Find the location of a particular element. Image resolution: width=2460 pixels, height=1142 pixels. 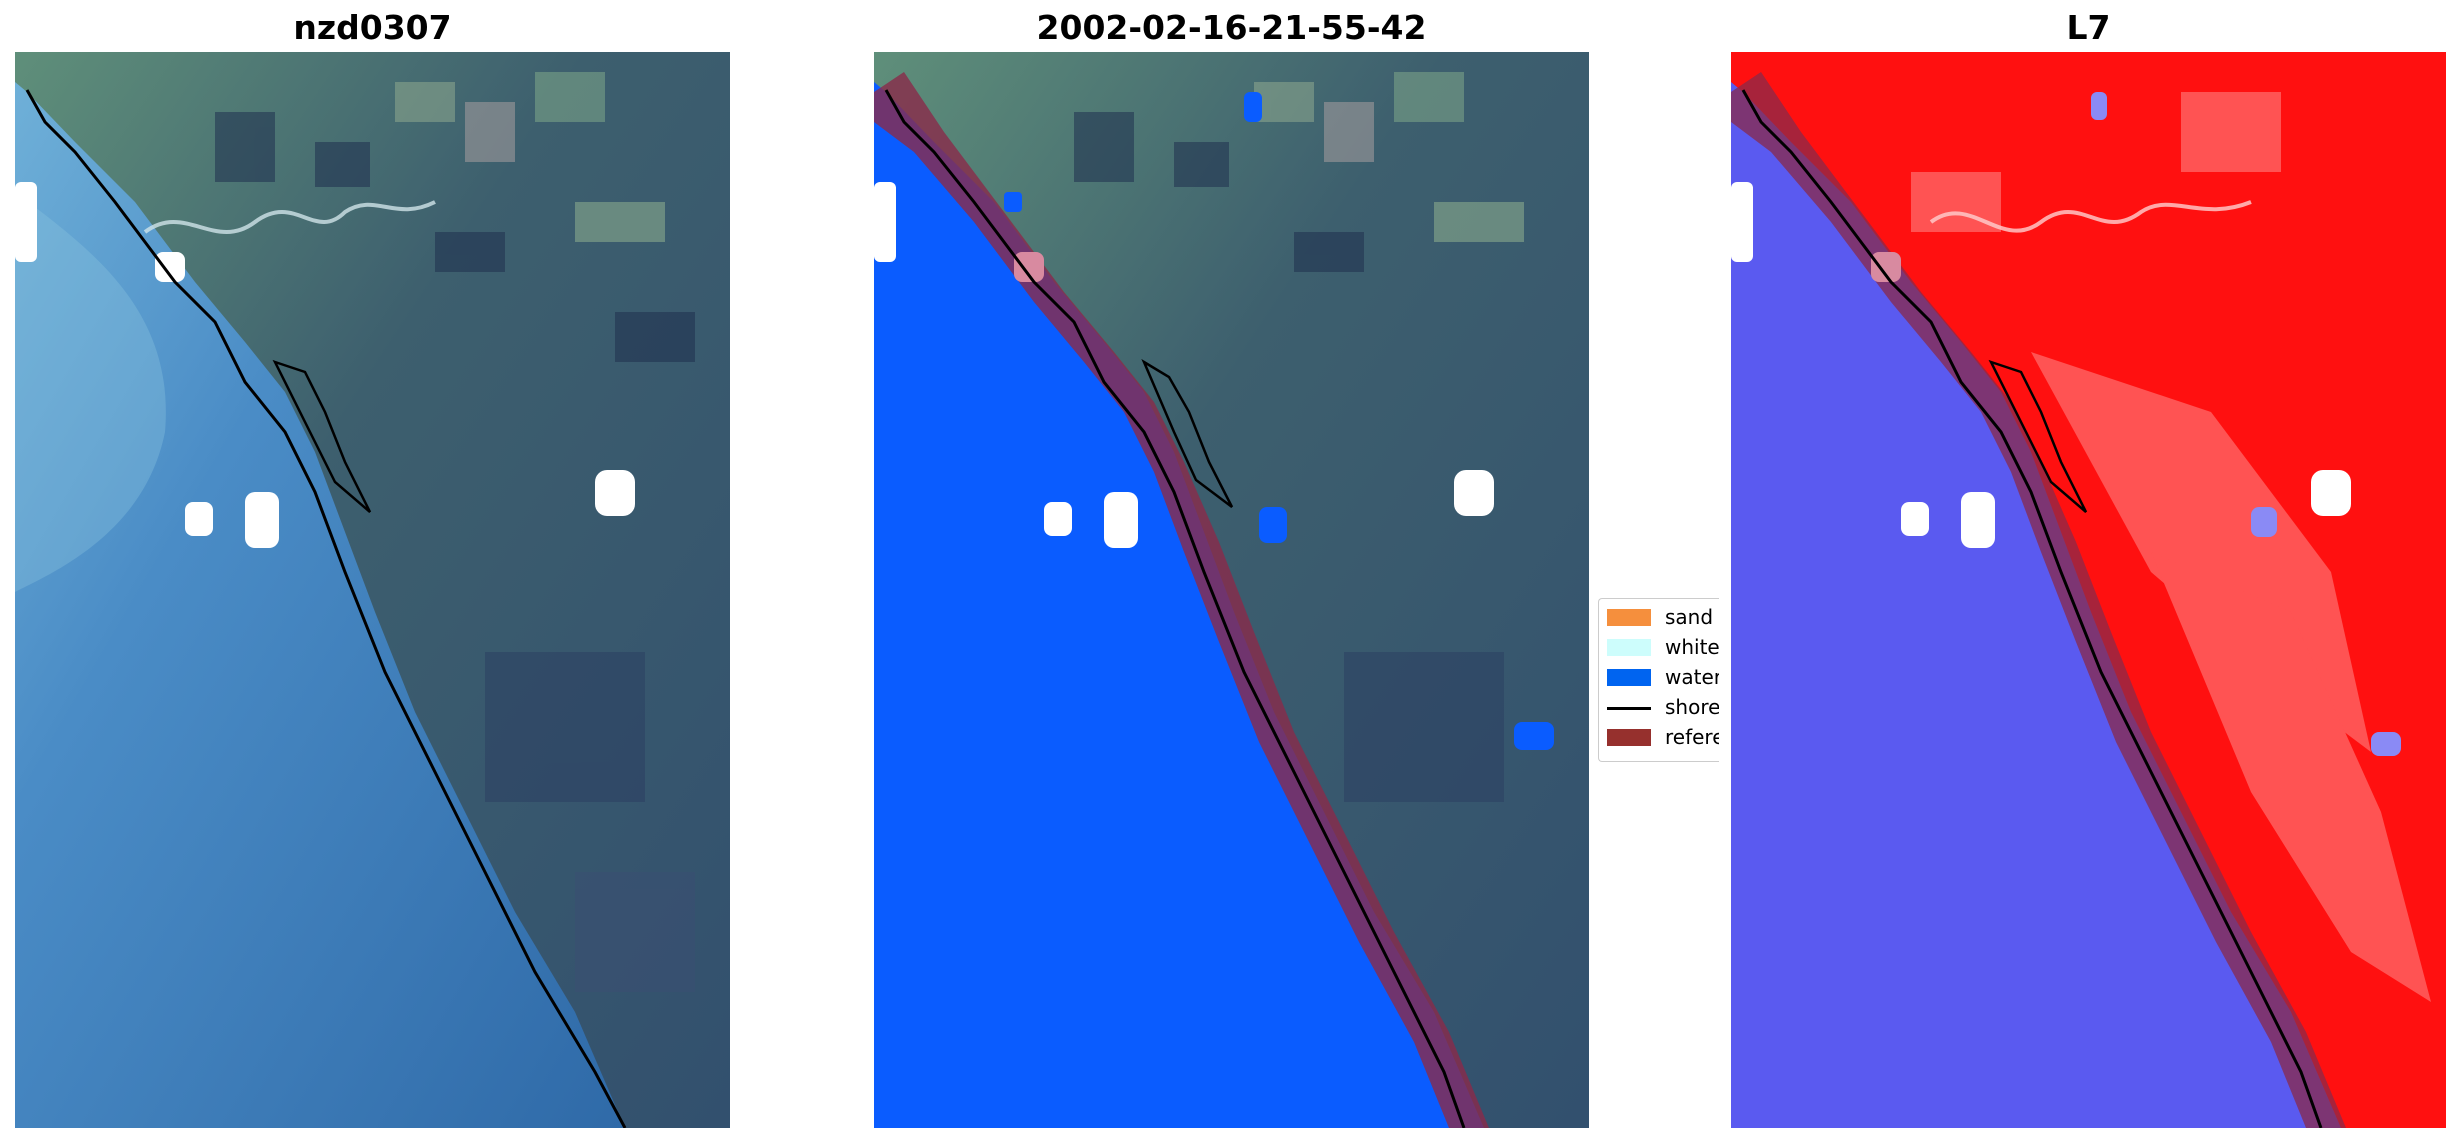

cloud-masks is located at coordinates (325, 365).